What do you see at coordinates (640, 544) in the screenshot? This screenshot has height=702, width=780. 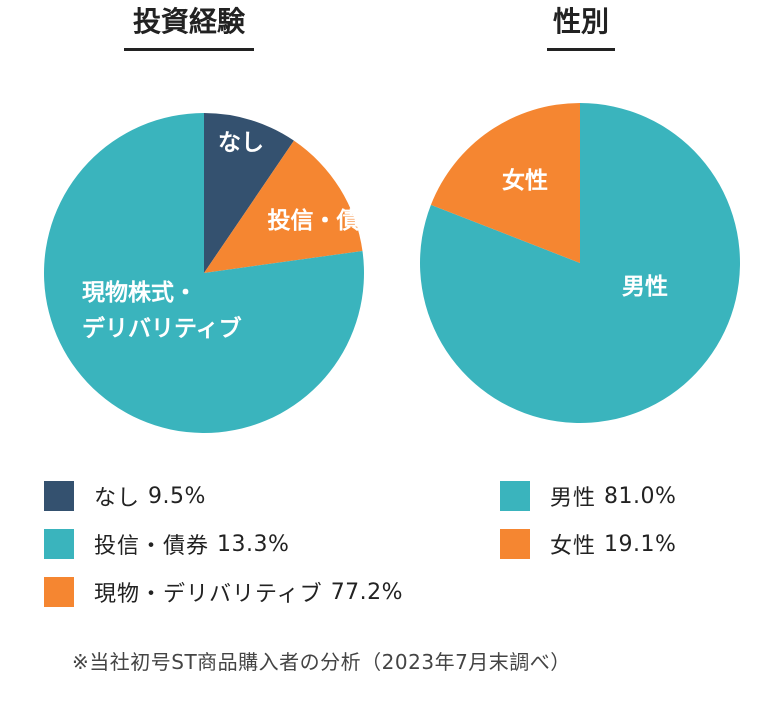 I see `legend-value: 19.1%` at bounding box center [640, 544].